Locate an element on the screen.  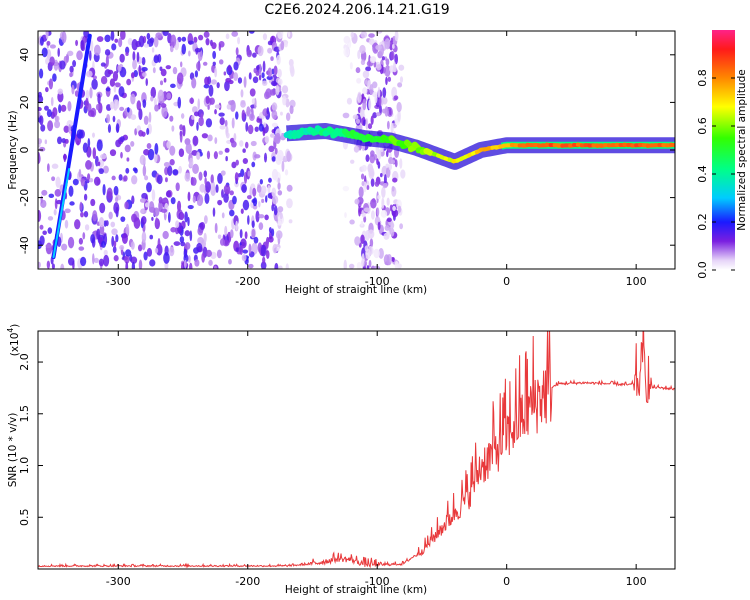
spectrogram-ytick-label: 40 is located at coordinates (24, 55).